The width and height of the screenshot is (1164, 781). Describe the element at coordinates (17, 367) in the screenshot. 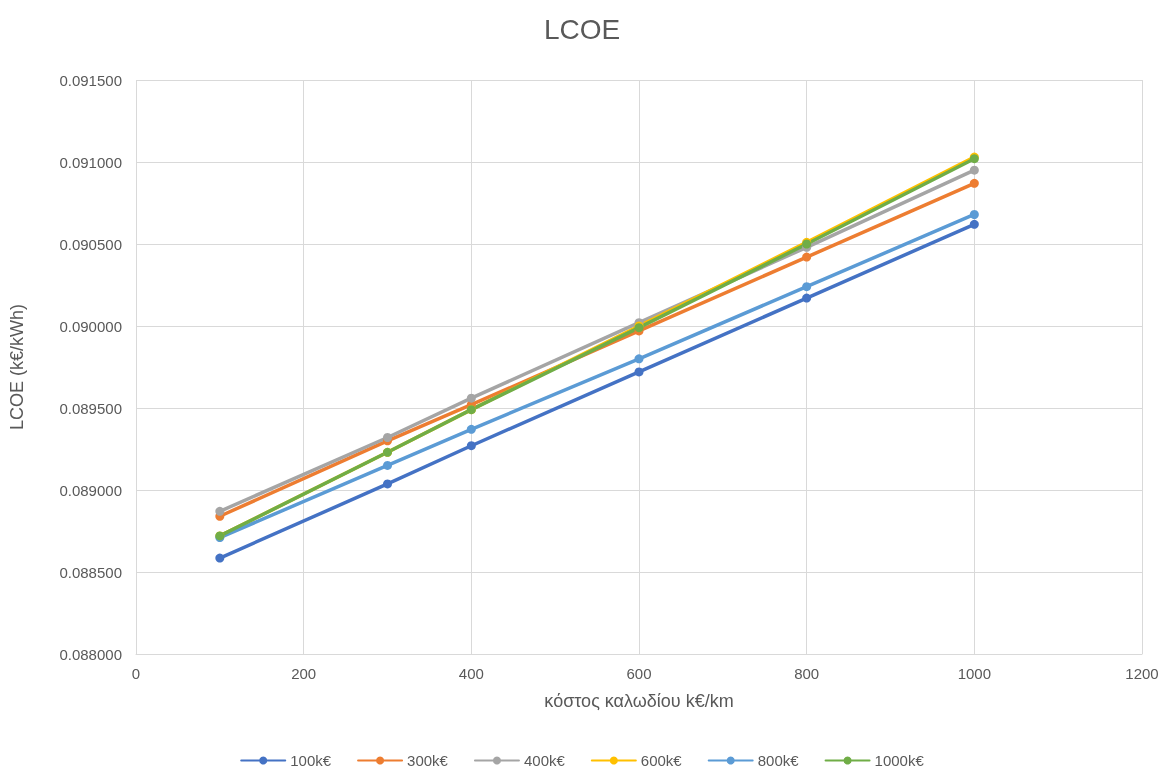

I see `y-axis-title: LCOE (k€/kWh)` at that location.